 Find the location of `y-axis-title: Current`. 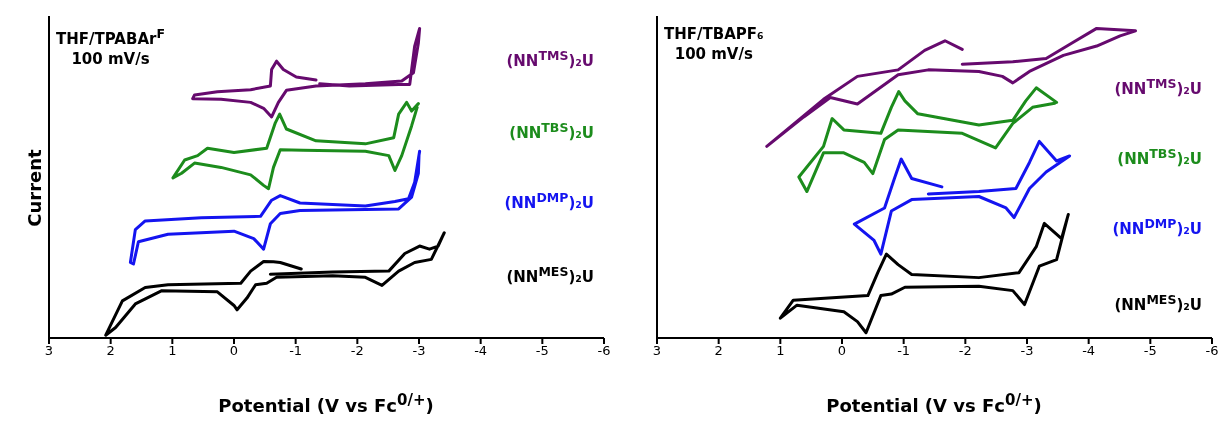

y-axis-title: Current is located at coordinates (34, 188).